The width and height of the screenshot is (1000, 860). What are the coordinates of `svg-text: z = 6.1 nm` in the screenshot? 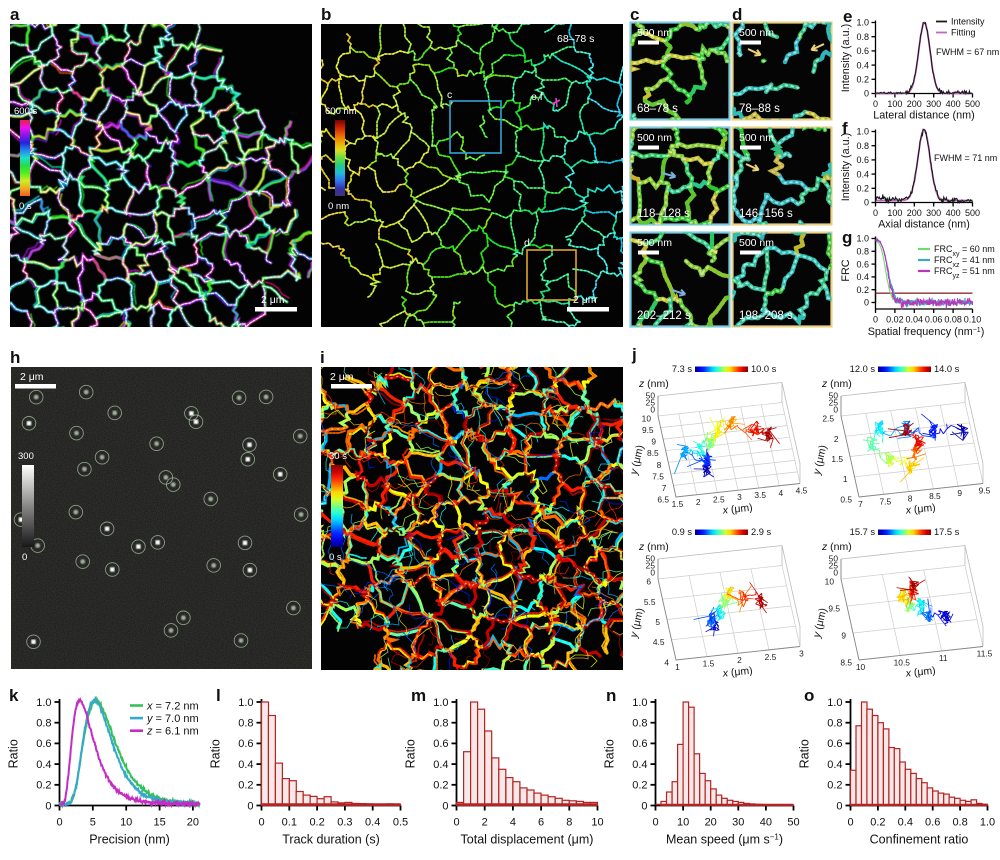 It's located at (172, 732).